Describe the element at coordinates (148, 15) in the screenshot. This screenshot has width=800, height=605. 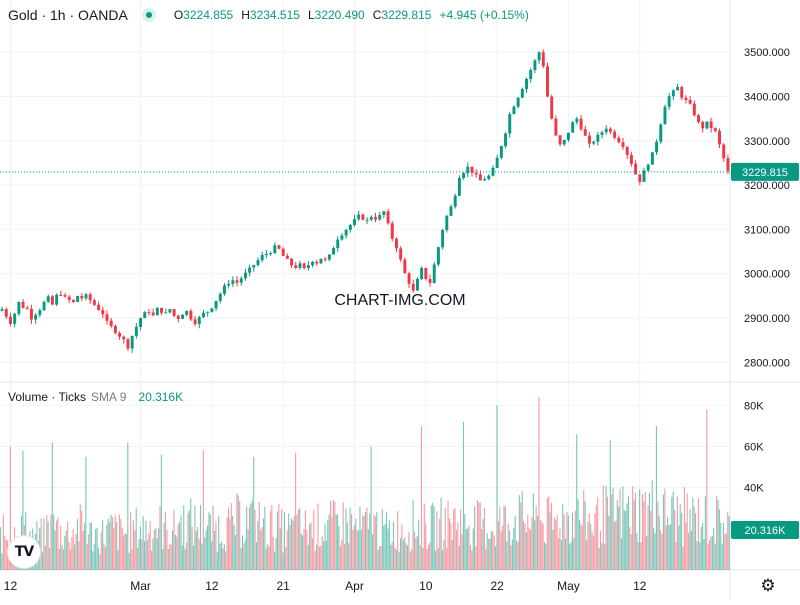
I see `market-status-icon` at that location.